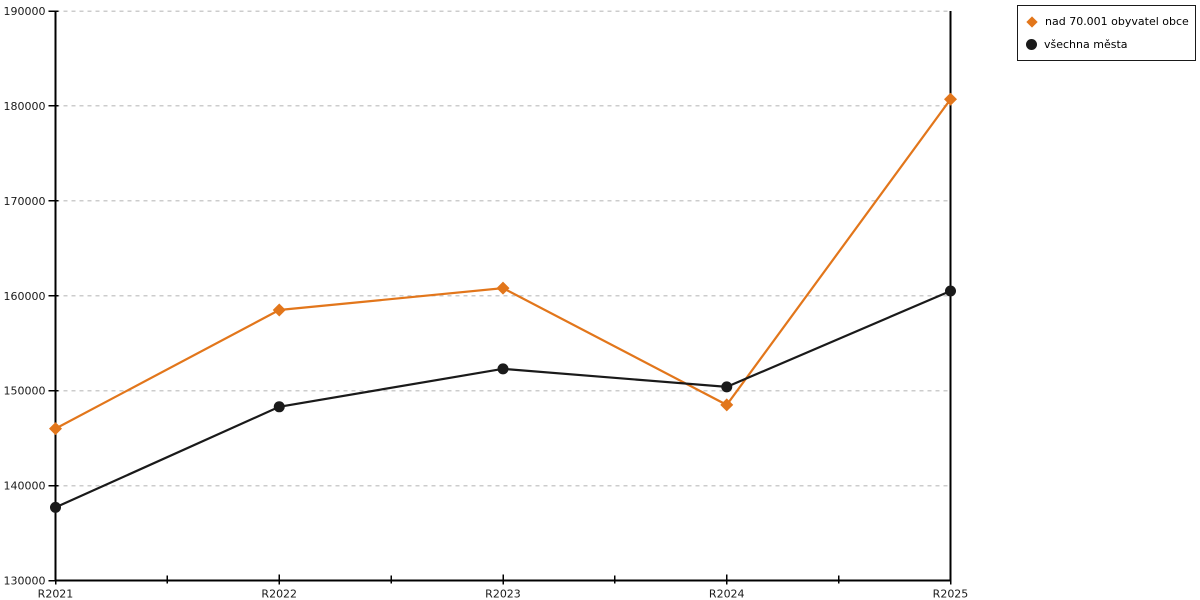 The image size is (1200, 600). What do you see at coordinates (25, 11) in the screenshot?
I see `y-axis-tick-label: 190000` at bounding box center [25, 11].